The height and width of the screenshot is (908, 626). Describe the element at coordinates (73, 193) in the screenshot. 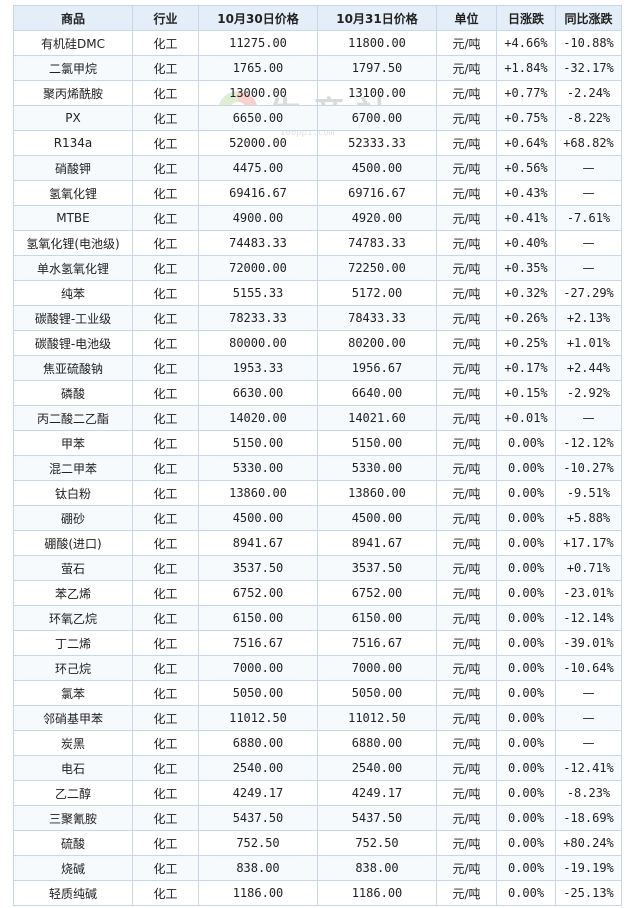

I see `product-name-link: 氢氧化锂` at that location.